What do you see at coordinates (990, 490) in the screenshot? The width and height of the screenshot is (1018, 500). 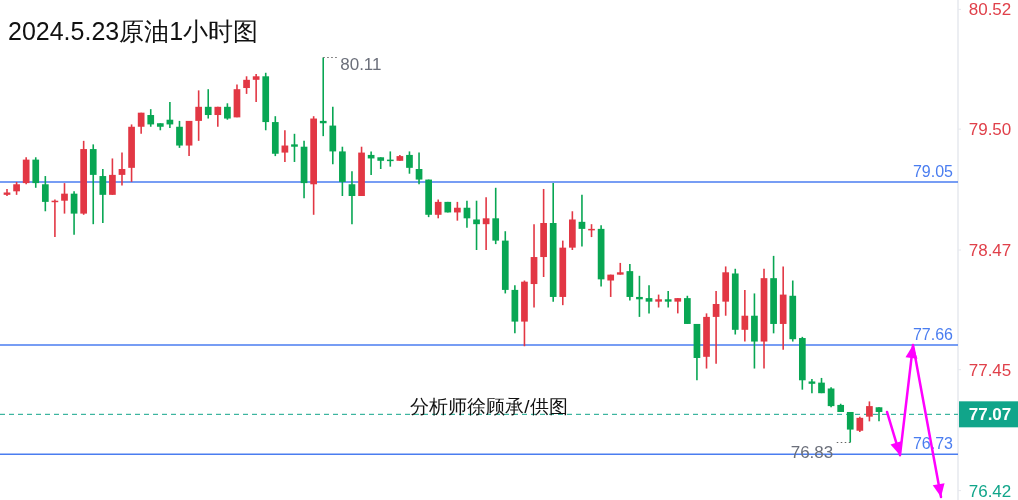 I see `ytick: 76.42` at bounding box center [990, 490].